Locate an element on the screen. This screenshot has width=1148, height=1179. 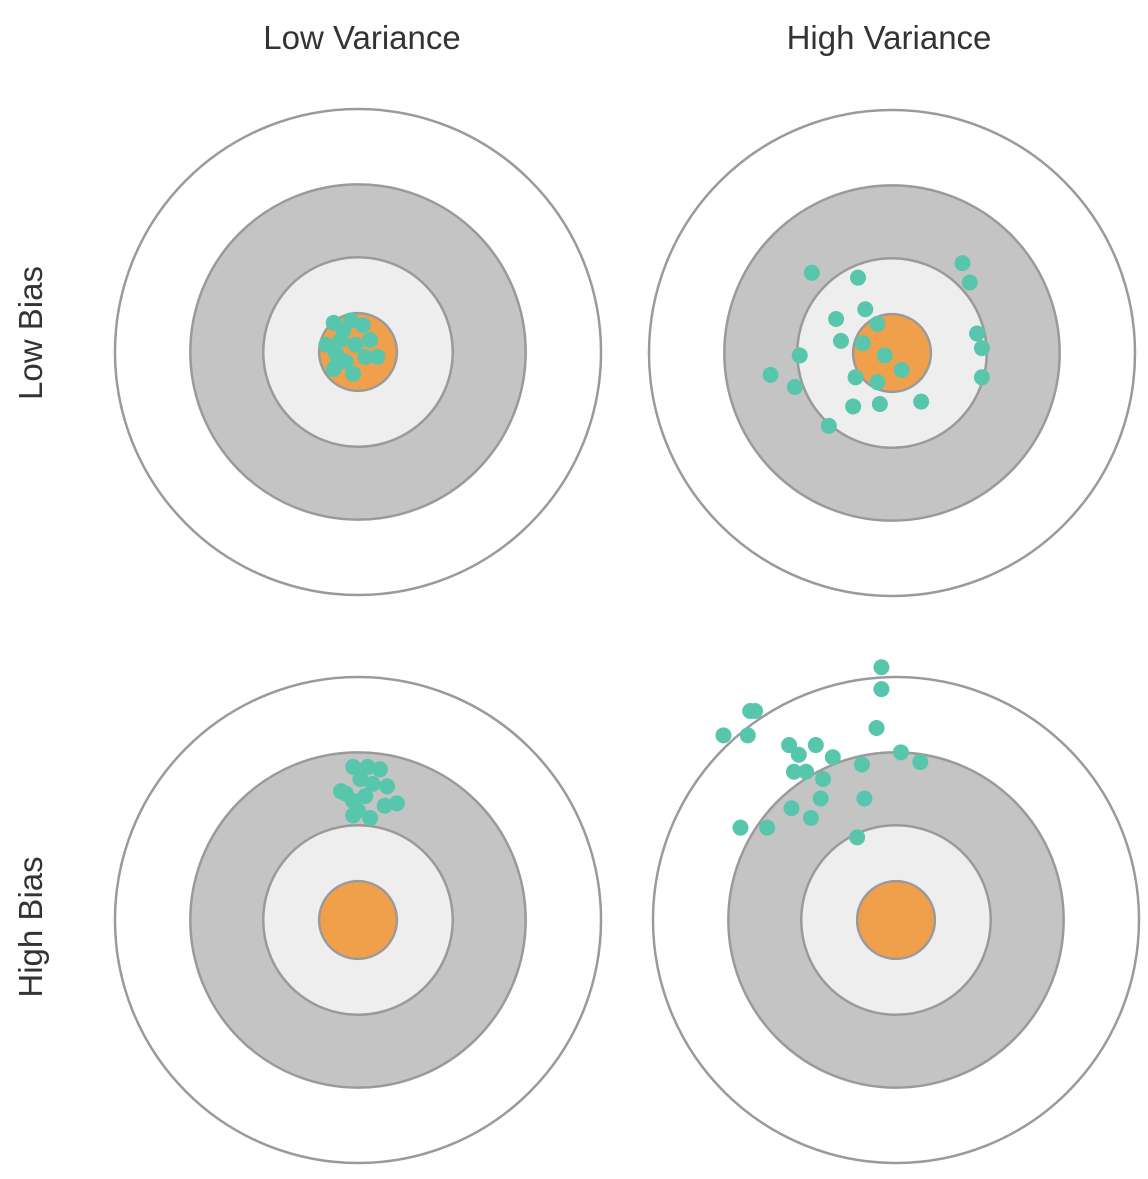
row-label-high-bias: High Bias is located at coordinates (30, 926).